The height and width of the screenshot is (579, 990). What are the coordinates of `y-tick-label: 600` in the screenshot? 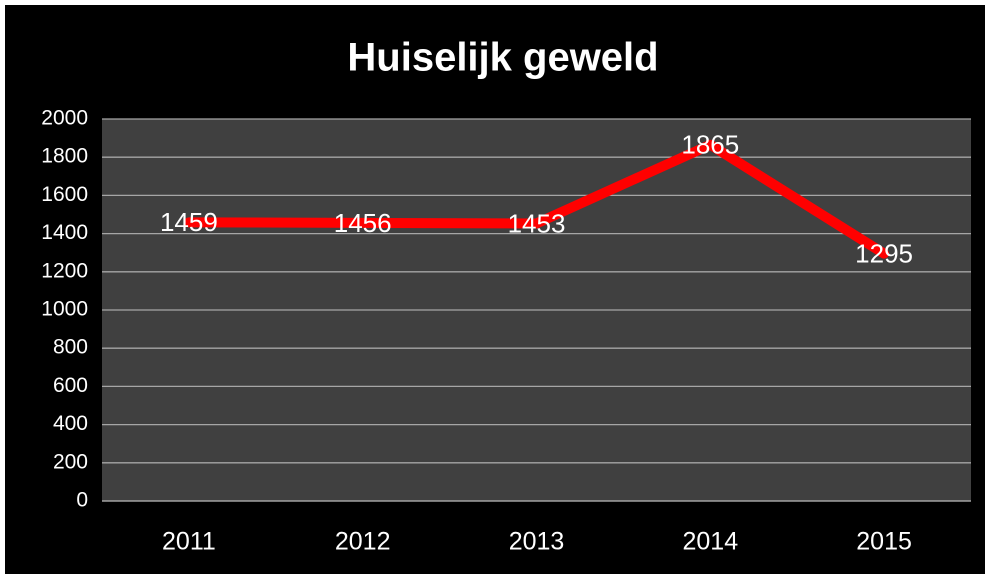 It's located at (70, 385).